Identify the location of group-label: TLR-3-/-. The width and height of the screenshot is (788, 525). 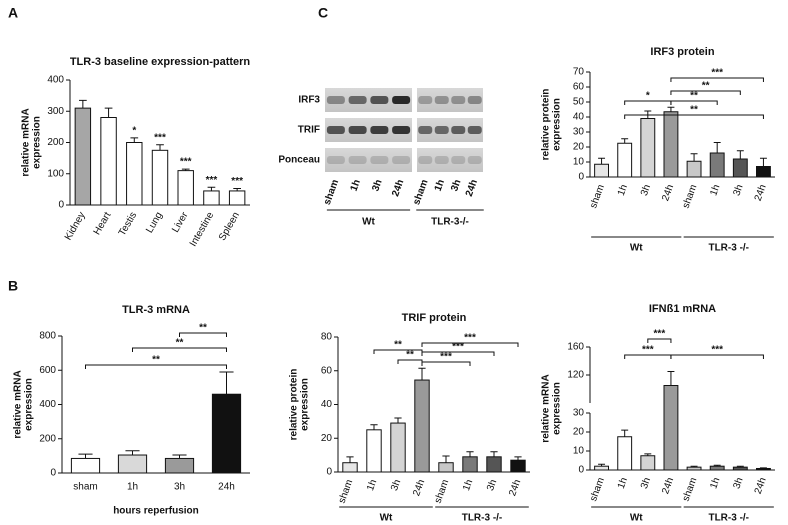
(450, 222).